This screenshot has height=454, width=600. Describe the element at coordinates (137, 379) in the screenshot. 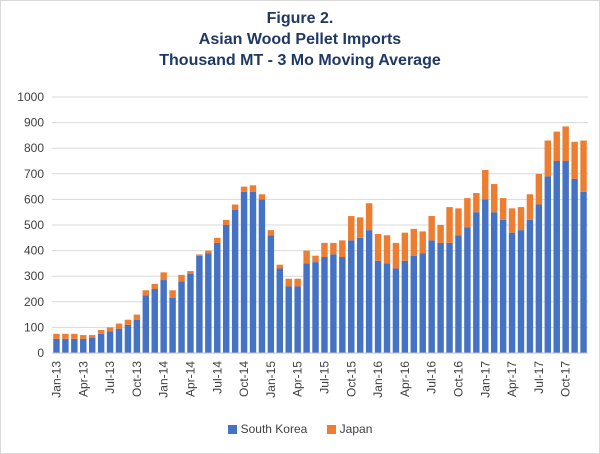

I see `x-tick-label-Oct-13: Oct-13` at that location.